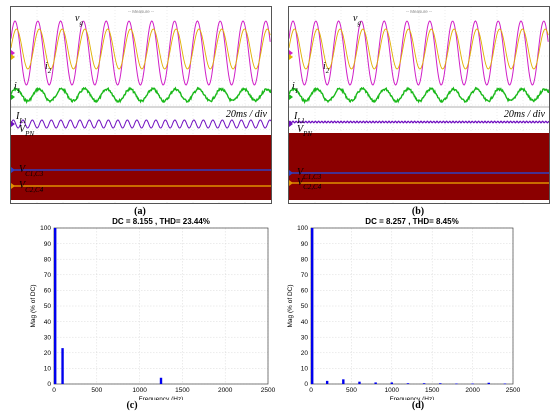 The image size is (550, 417). I want to click on subfigure-label-a: (a), so click(140, 211).